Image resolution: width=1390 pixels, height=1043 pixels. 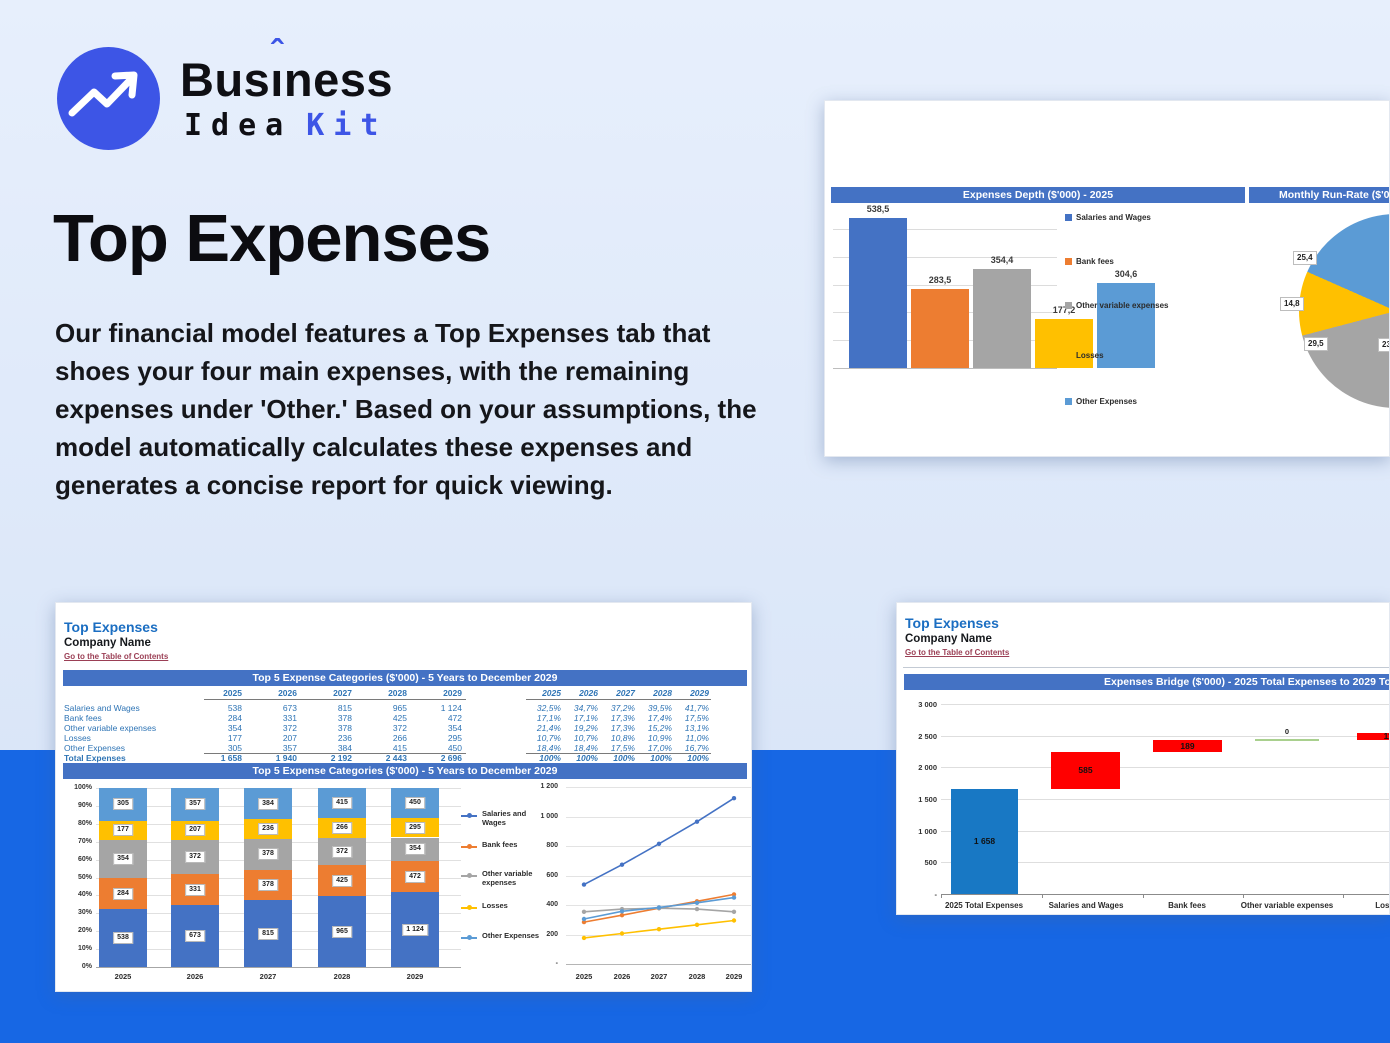 What do you see at coordinates (927, 831) in the screenshot?
I see `bridge-ytick: 1 000` at bounding box center [927, 831].